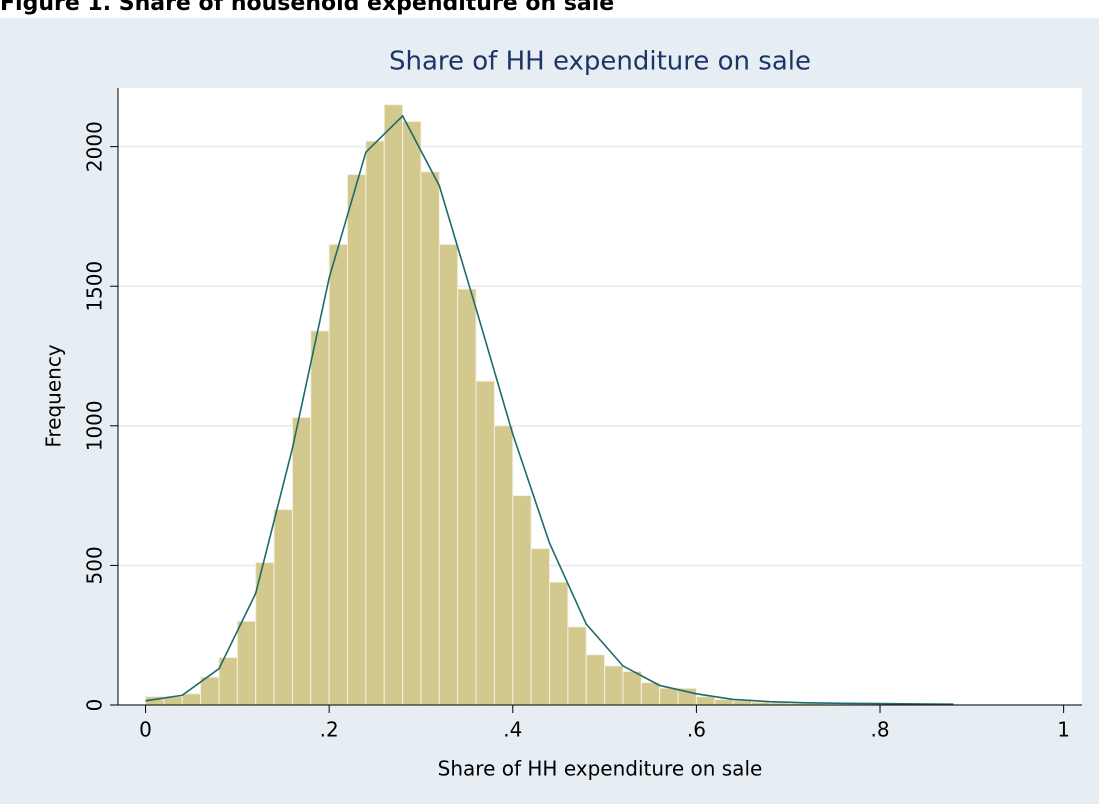 Image resolution: width=1099 pixels, height=804 pixels. Describe the element at coordinates (512, 730) in the screenshot. I see `x-tick-label: .4` at that location.